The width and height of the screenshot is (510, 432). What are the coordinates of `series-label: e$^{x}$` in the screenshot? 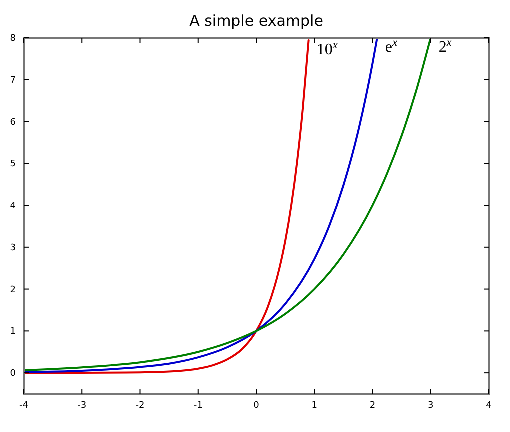 It's located at (391, 46).